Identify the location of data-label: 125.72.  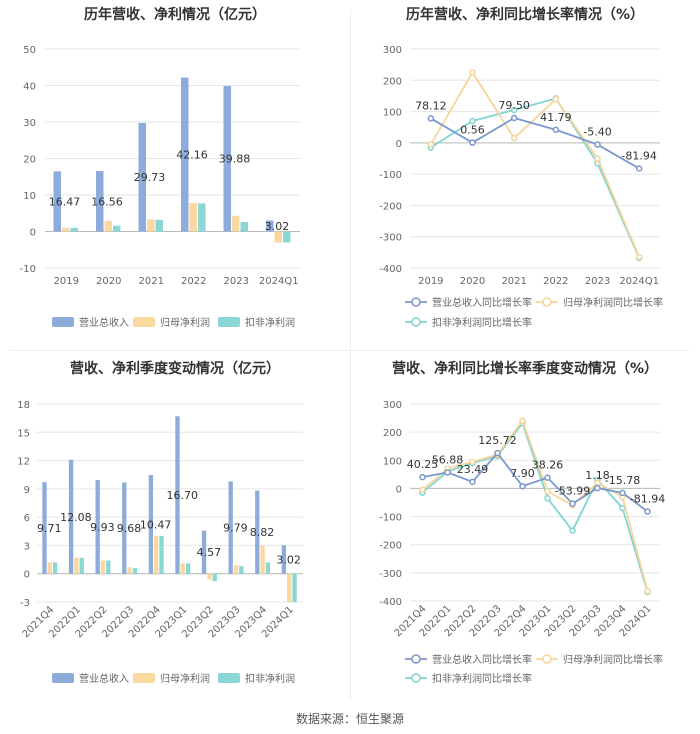
(497, 440).